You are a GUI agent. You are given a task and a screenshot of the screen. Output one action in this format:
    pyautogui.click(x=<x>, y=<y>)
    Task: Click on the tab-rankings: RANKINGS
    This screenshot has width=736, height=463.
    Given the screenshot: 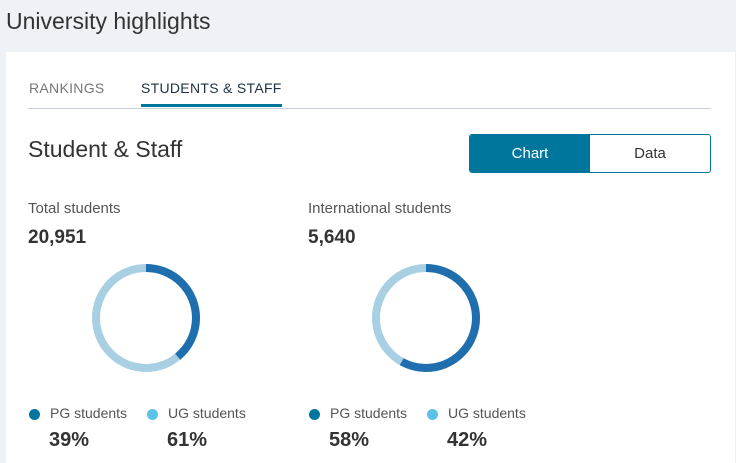 What is the action you would take?
    pyautogui.click(x=67, y=88)
    